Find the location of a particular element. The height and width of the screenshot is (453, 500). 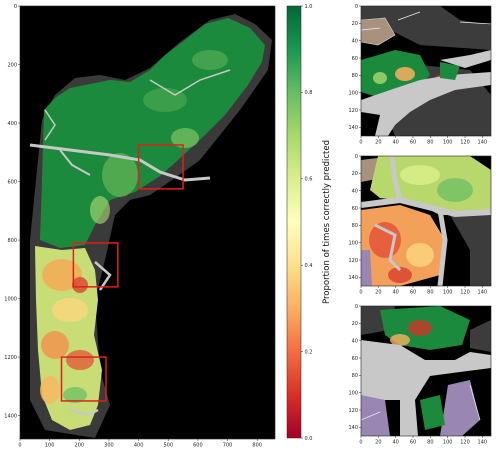

inset-1-ticks: 0 20 40 60 80 100 120 140 0 20 40 60 80 100 120 140 is located at coordinates (417, 75).